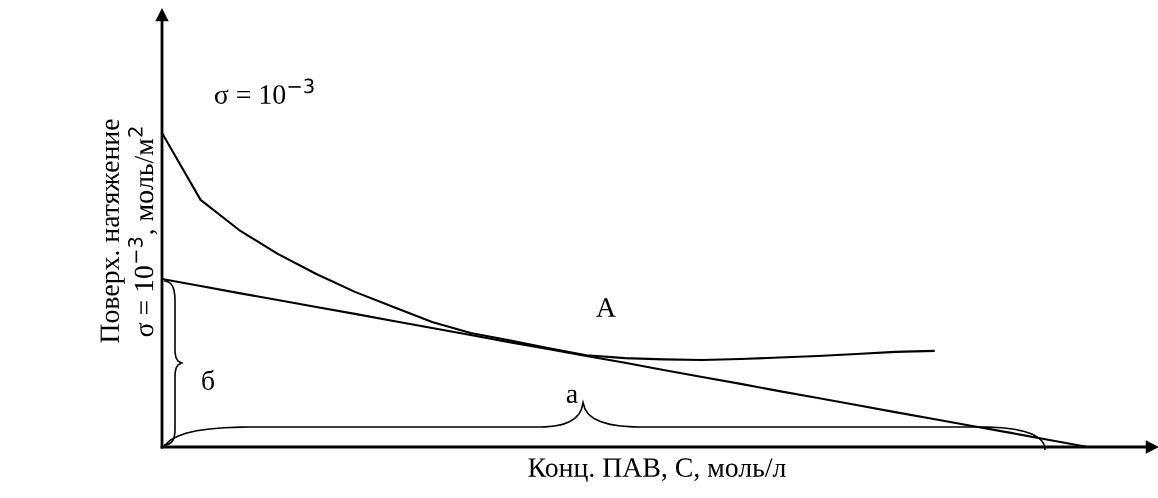  Describe the element at coordinates (208, 379) in the screenshot. I see `annotation: б` at that location.